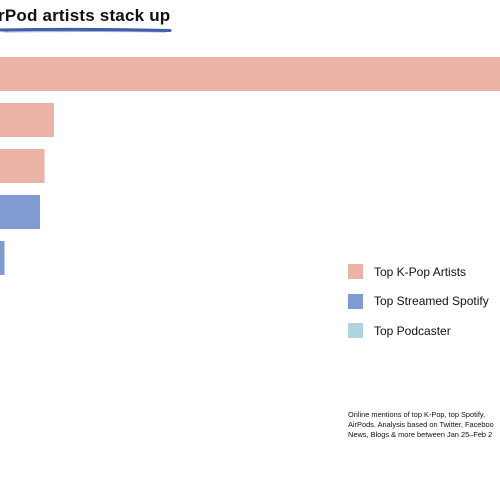 The height and width of the screenshot is (500, 500). What do you see at coordinates (355, 301) in the screenshot?
I see `legend-swatch-spotify` at bounding box center [355, 301].